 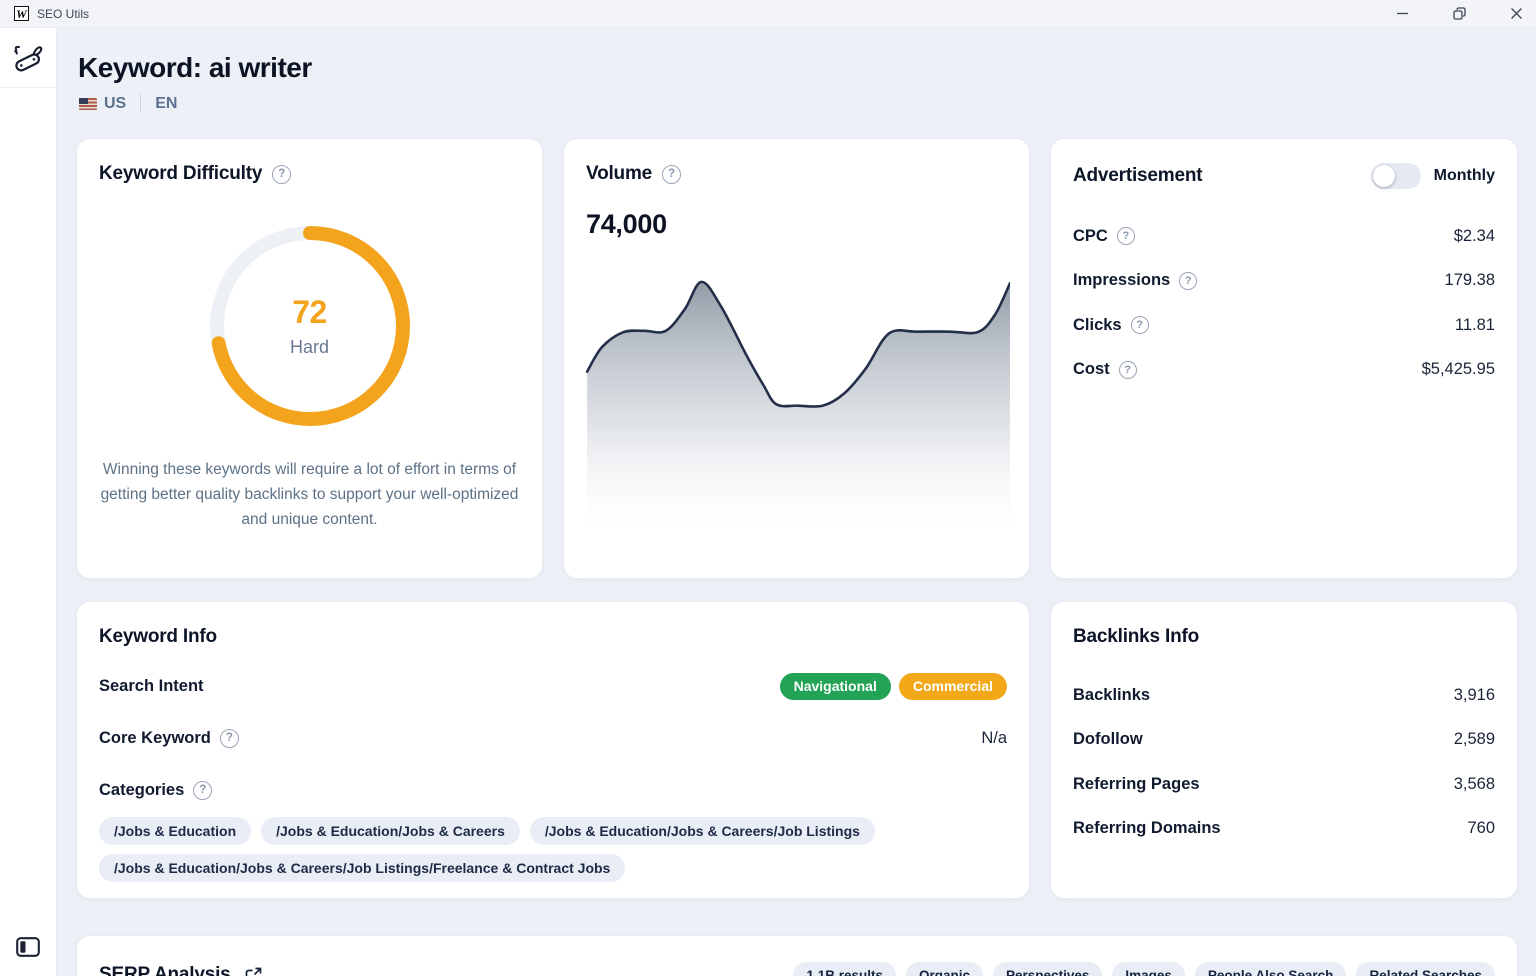 I want to click on difficulty-label: Hard, so click(x=309, y=347).